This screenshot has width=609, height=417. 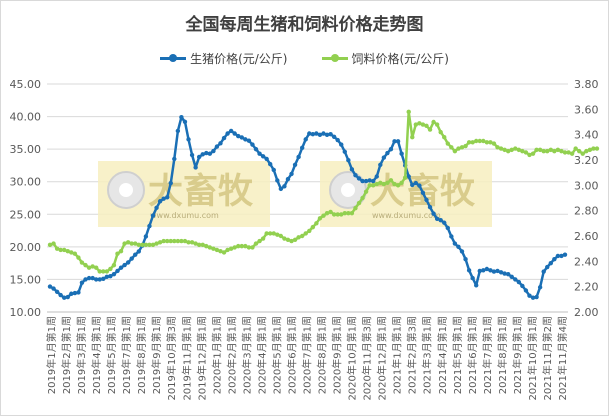 I want to click on y-right-tick-label: 3.20, so click(x=586, y=160).